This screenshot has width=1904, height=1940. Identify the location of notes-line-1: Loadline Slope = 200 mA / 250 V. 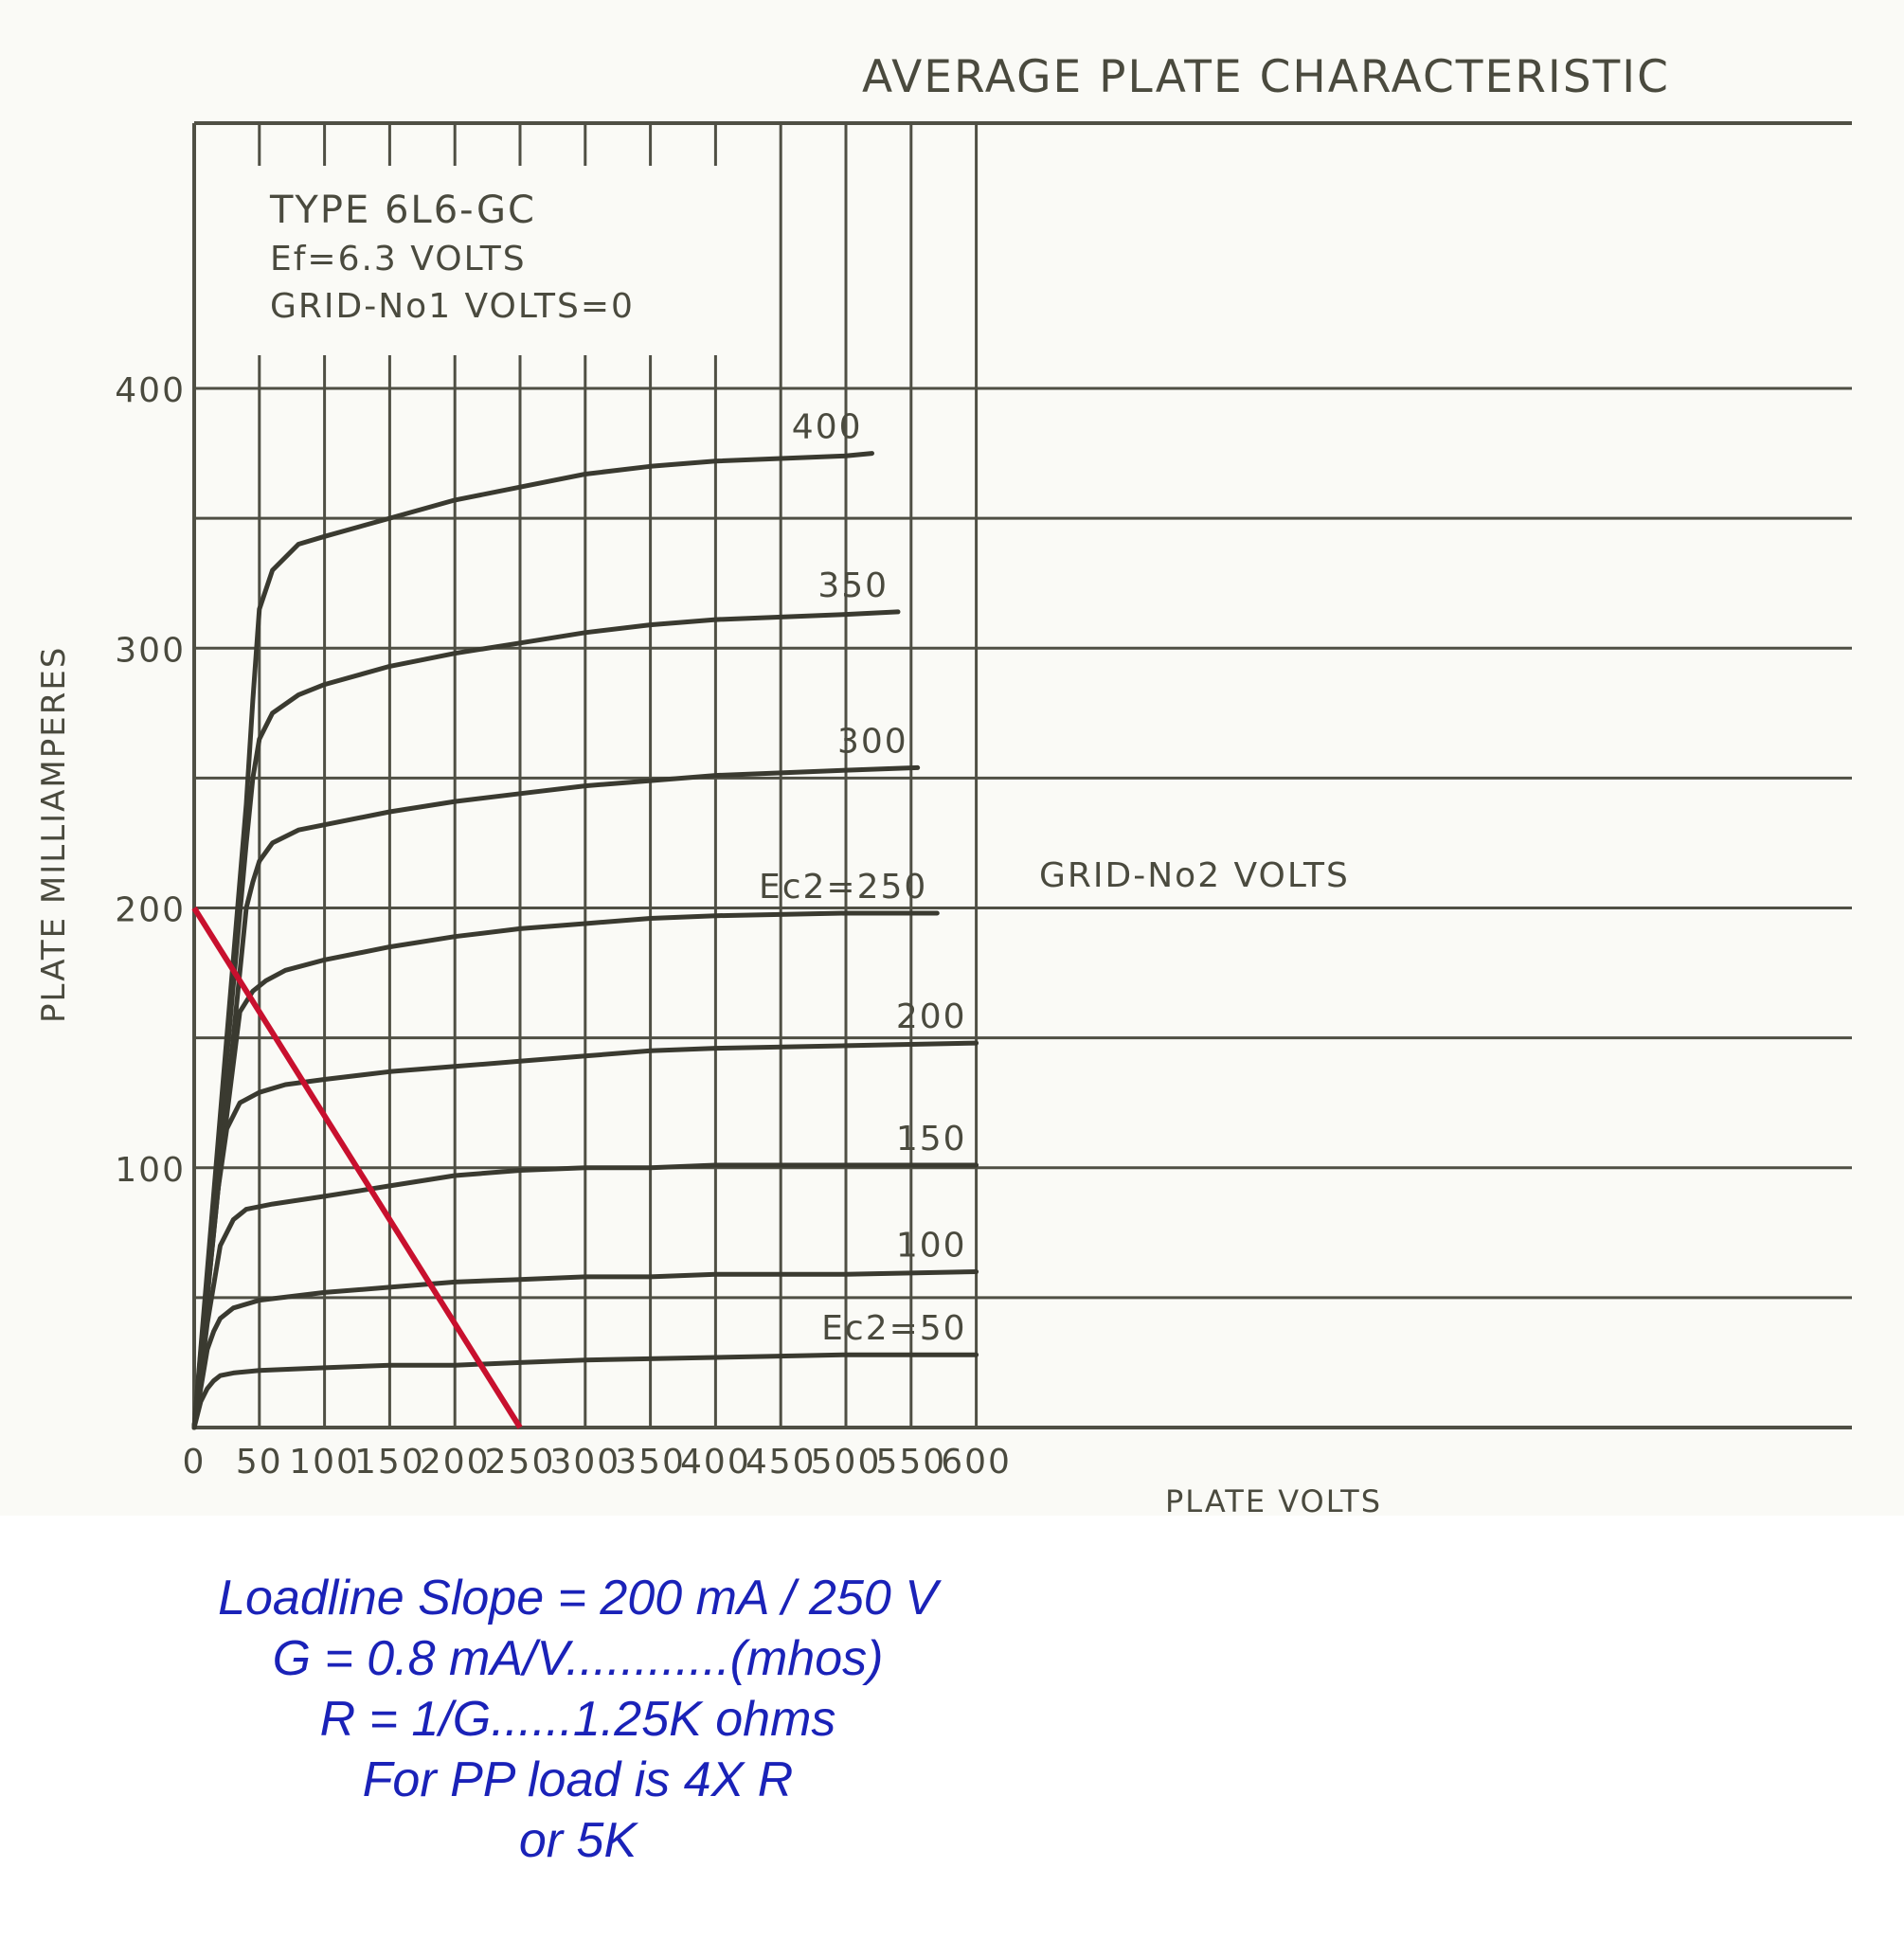
(578, 1599).